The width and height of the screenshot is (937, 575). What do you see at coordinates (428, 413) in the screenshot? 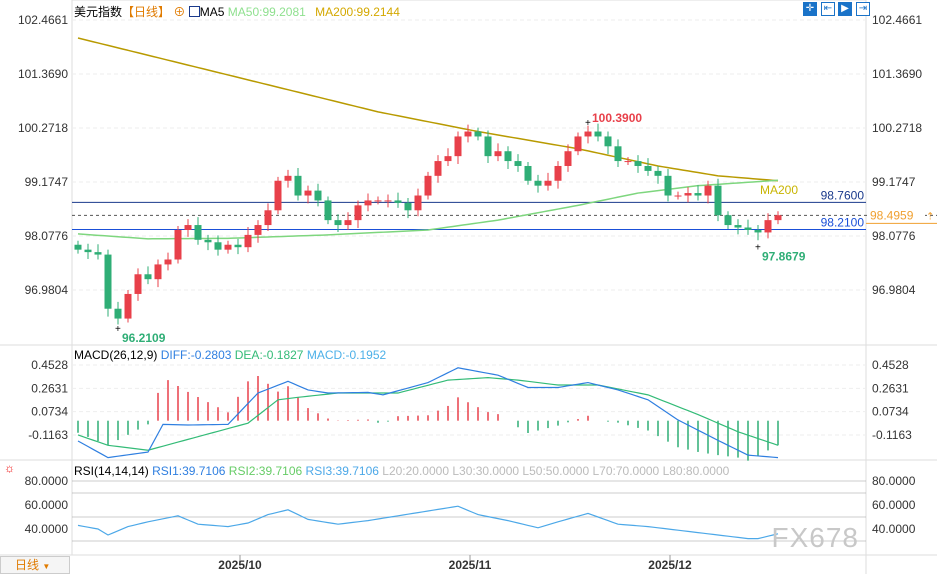
I see `diff-line` at bounding box center [428, 413].